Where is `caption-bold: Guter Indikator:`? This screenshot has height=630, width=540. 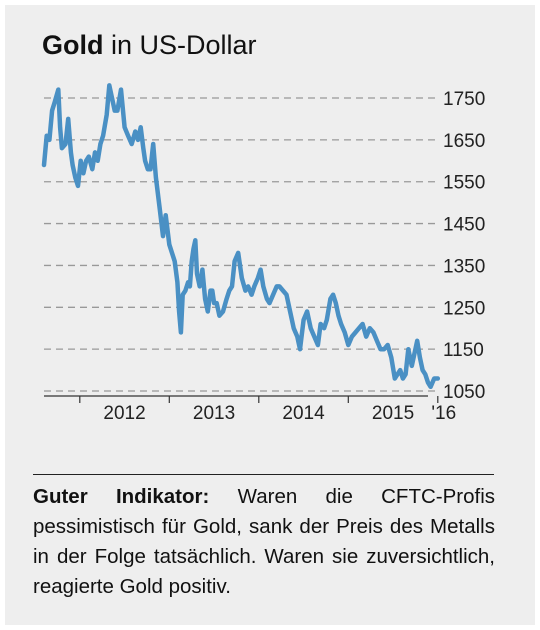
caption-bold: Guter Indikator: is located at coordinates (121, 496).